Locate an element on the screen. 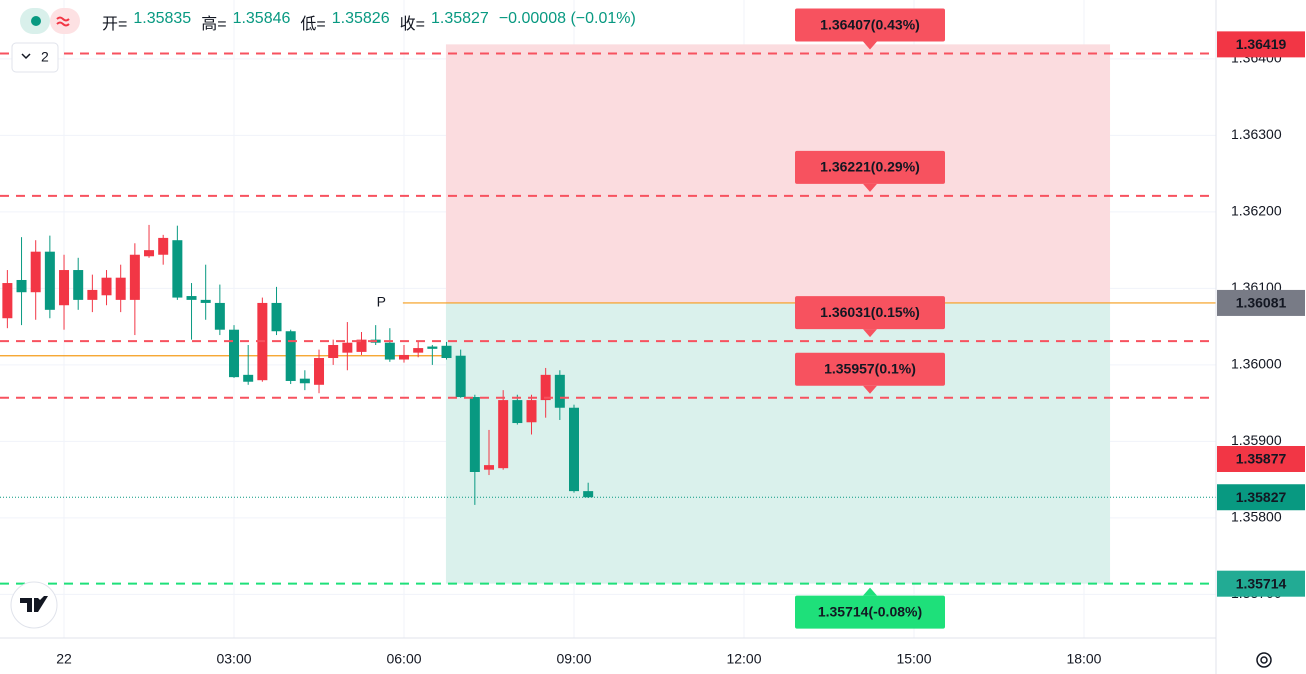 The image size is (1306, 674). level-label: 1.36407(0.43%) is located at coordinates (870, 24).